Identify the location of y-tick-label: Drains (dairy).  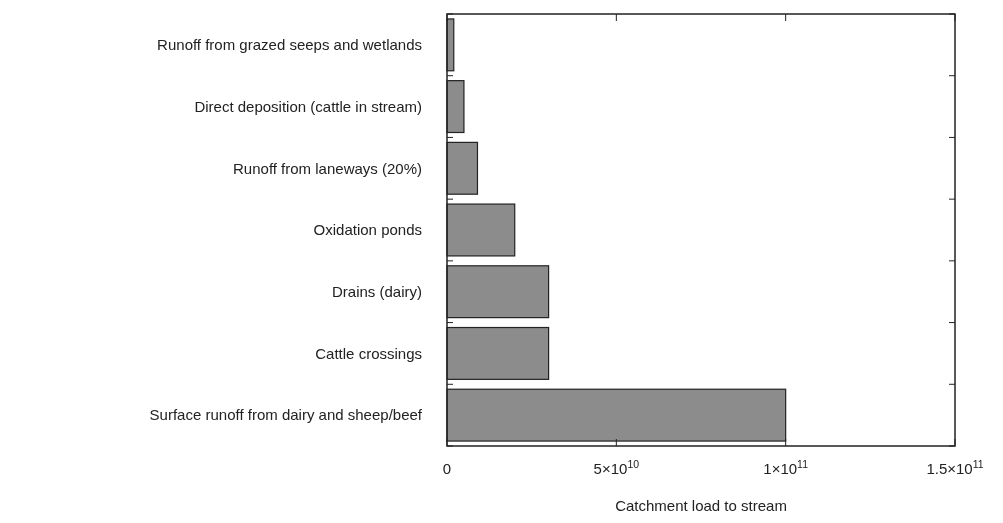
(376, 291).